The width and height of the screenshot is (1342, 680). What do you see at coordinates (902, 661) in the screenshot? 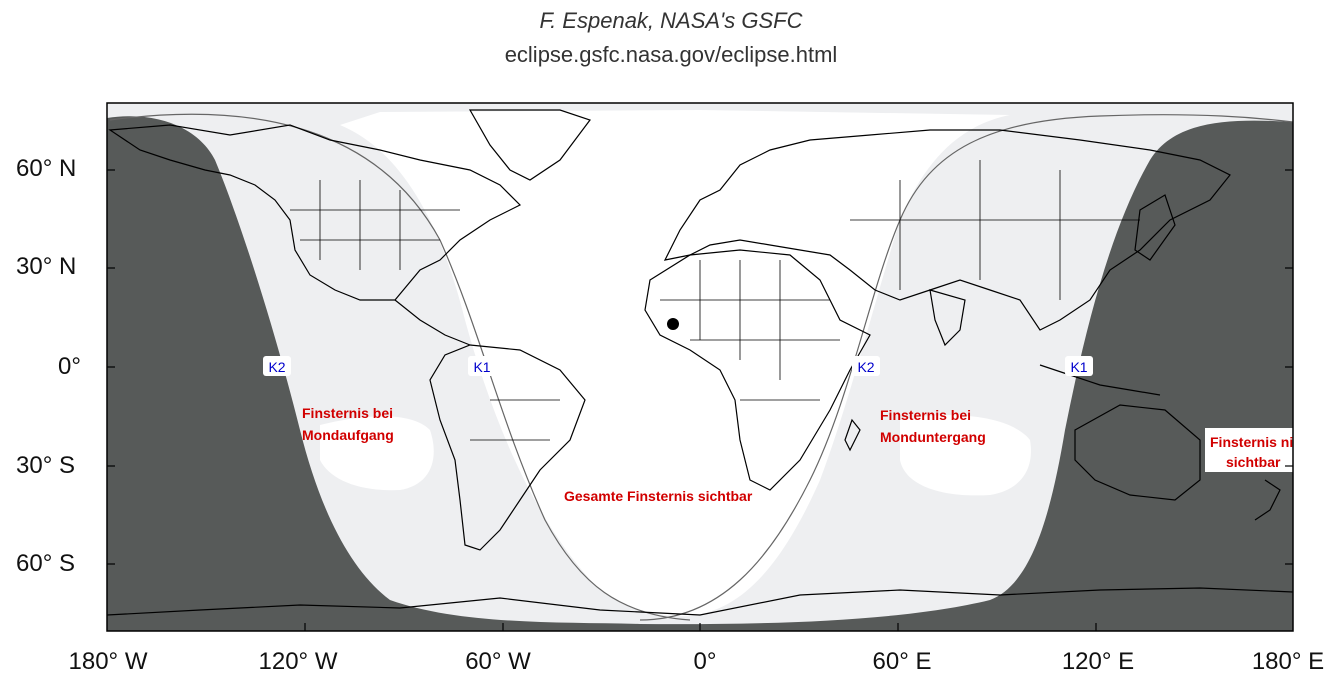
I see `lon-label-60e: 60° E` at bounding box center [902, 661].